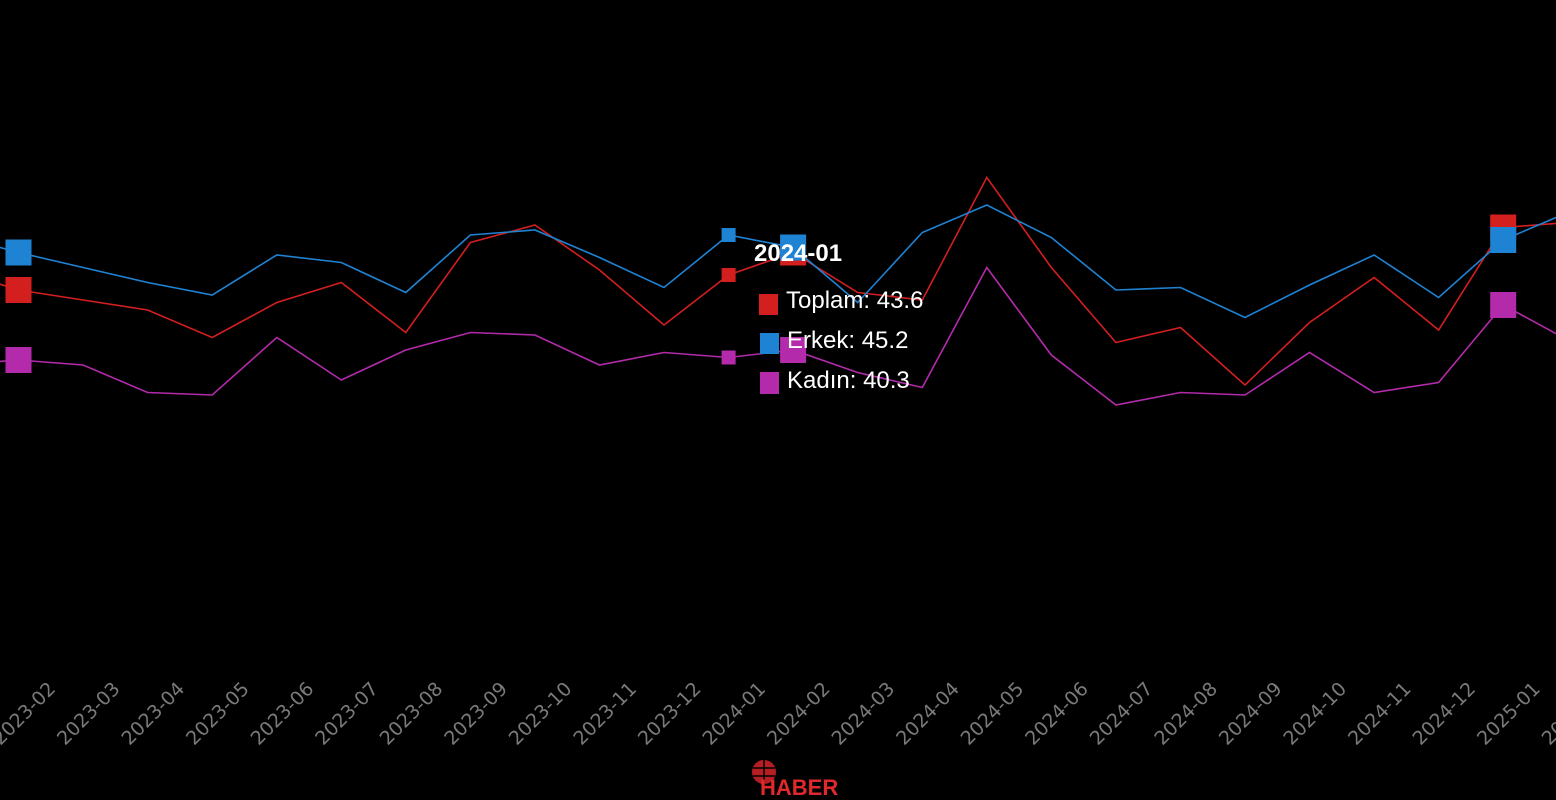  Describe the element at coordinates (769, 343) in the screenshot. I see `tooltip-swatch-erkek` at that location.